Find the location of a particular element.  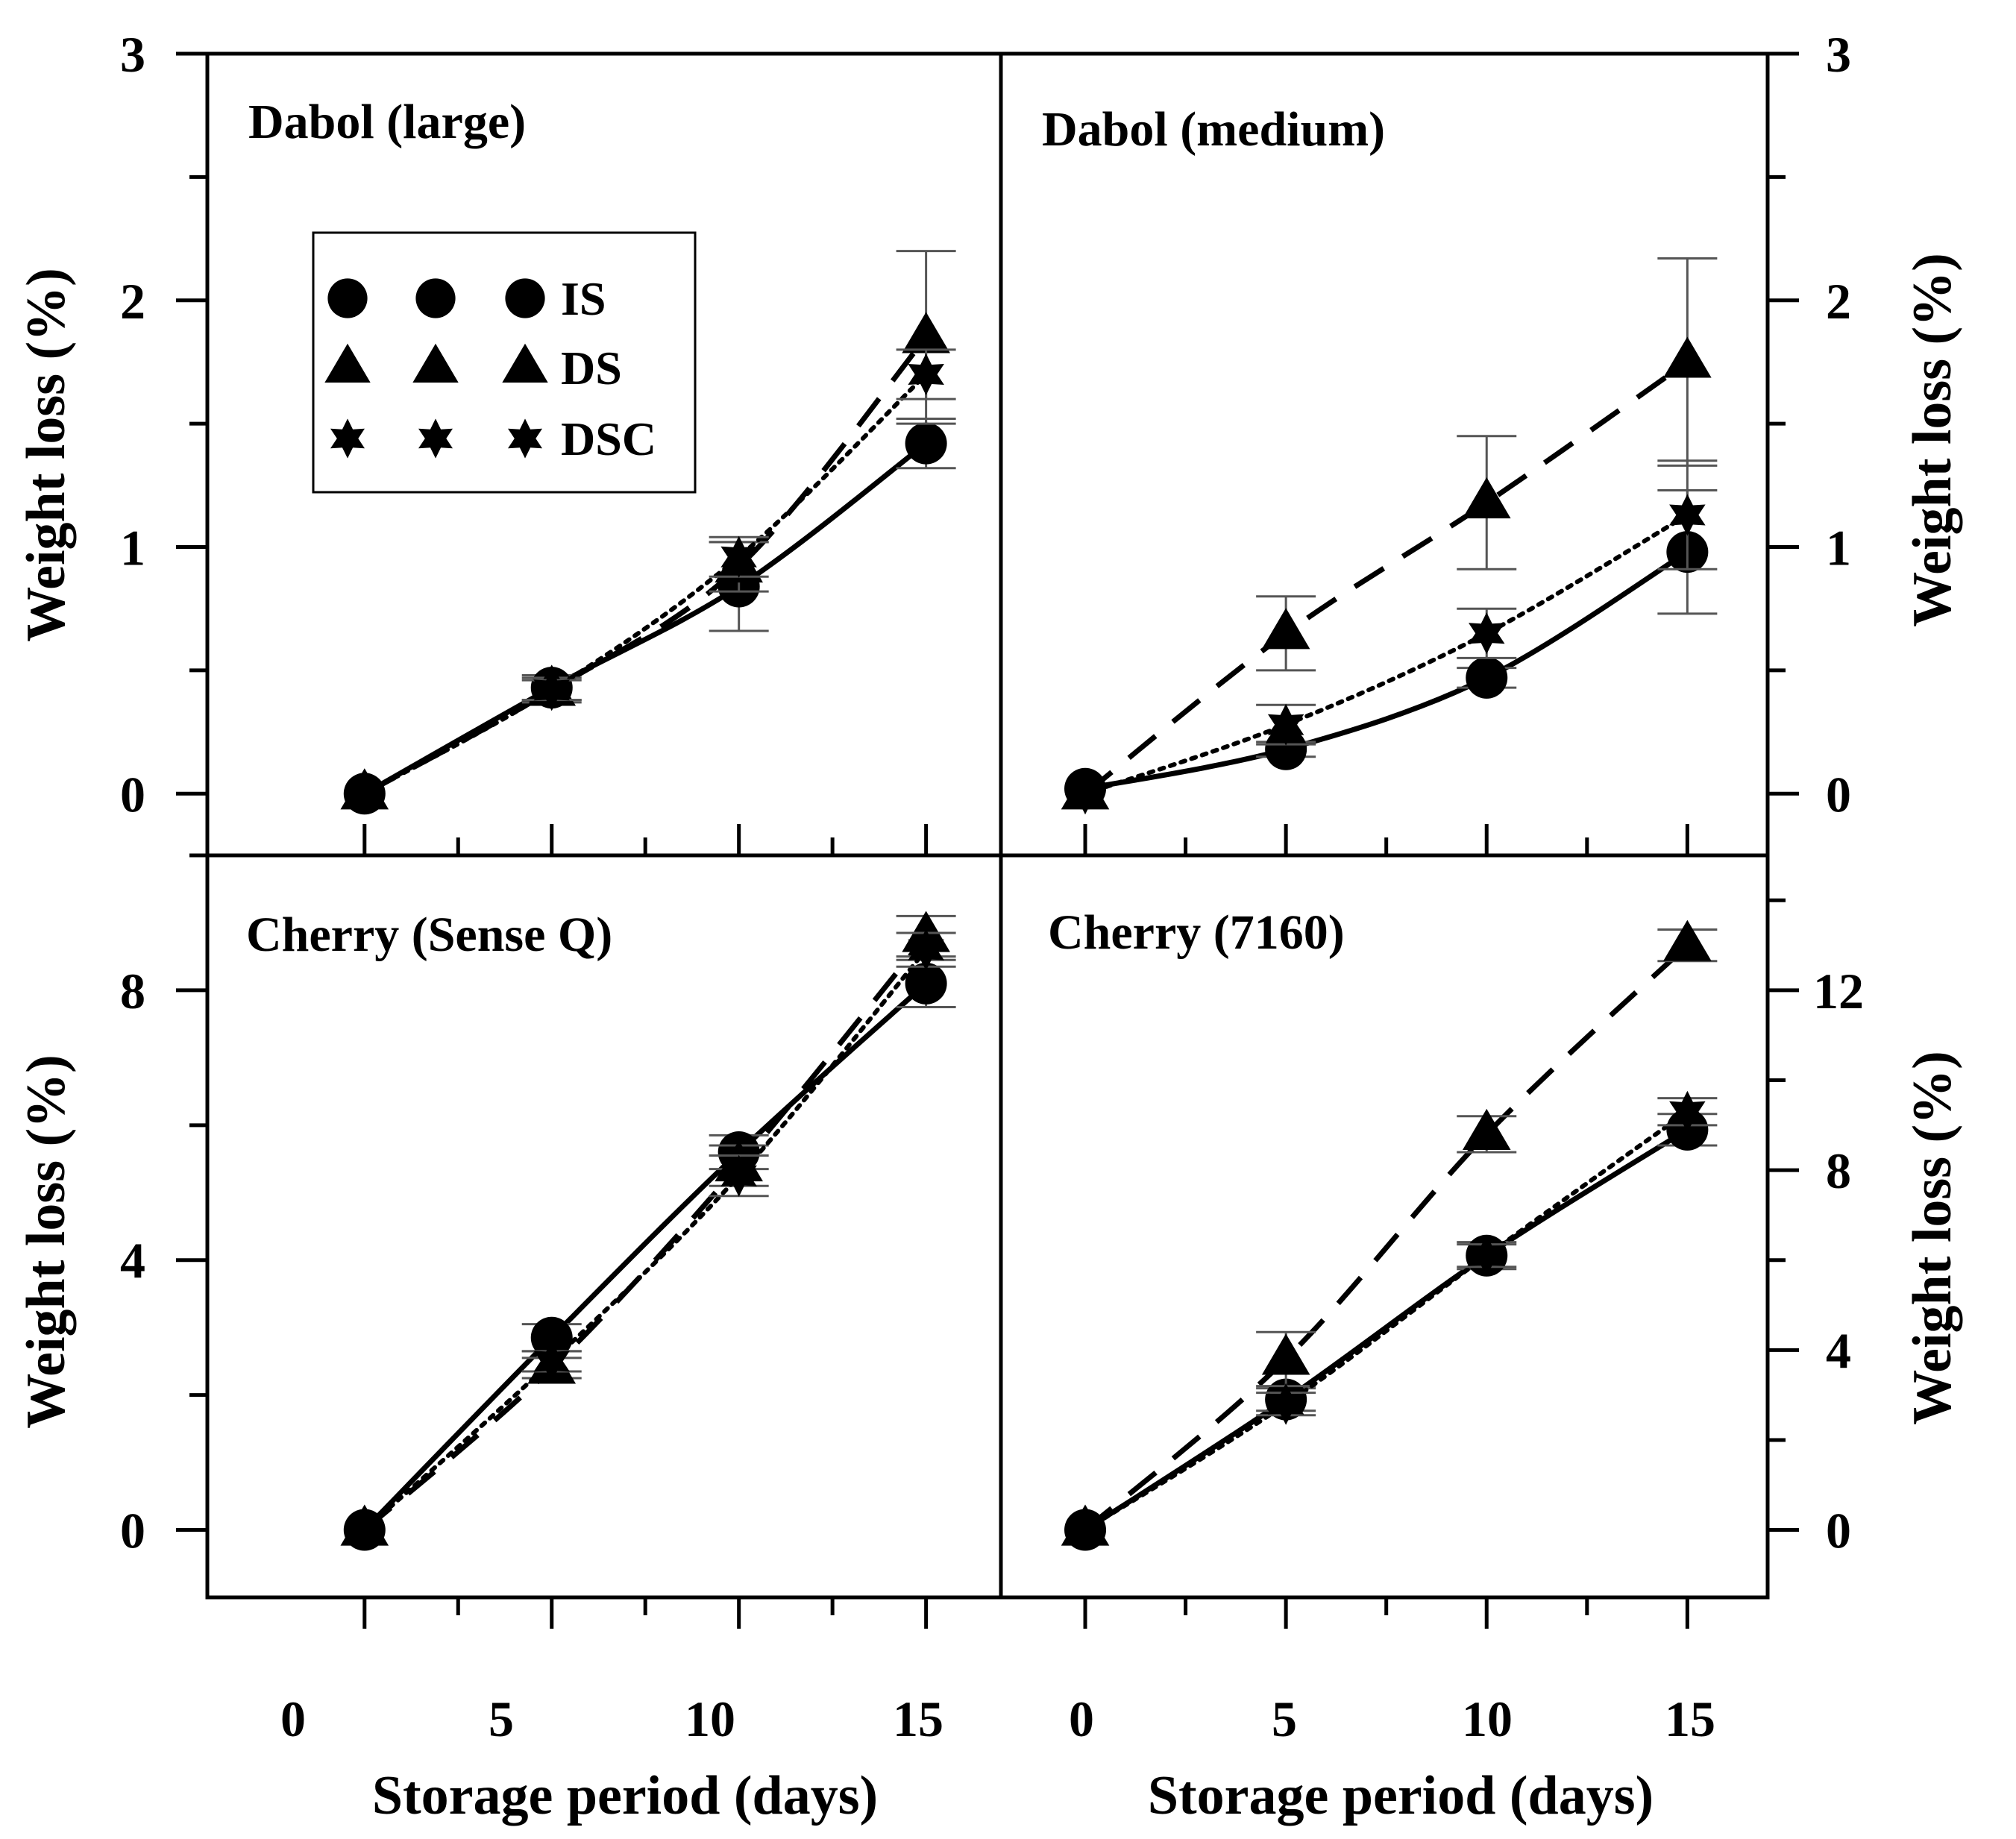

series-is-cherry-sense-q is located at coordinates (649, 1254).